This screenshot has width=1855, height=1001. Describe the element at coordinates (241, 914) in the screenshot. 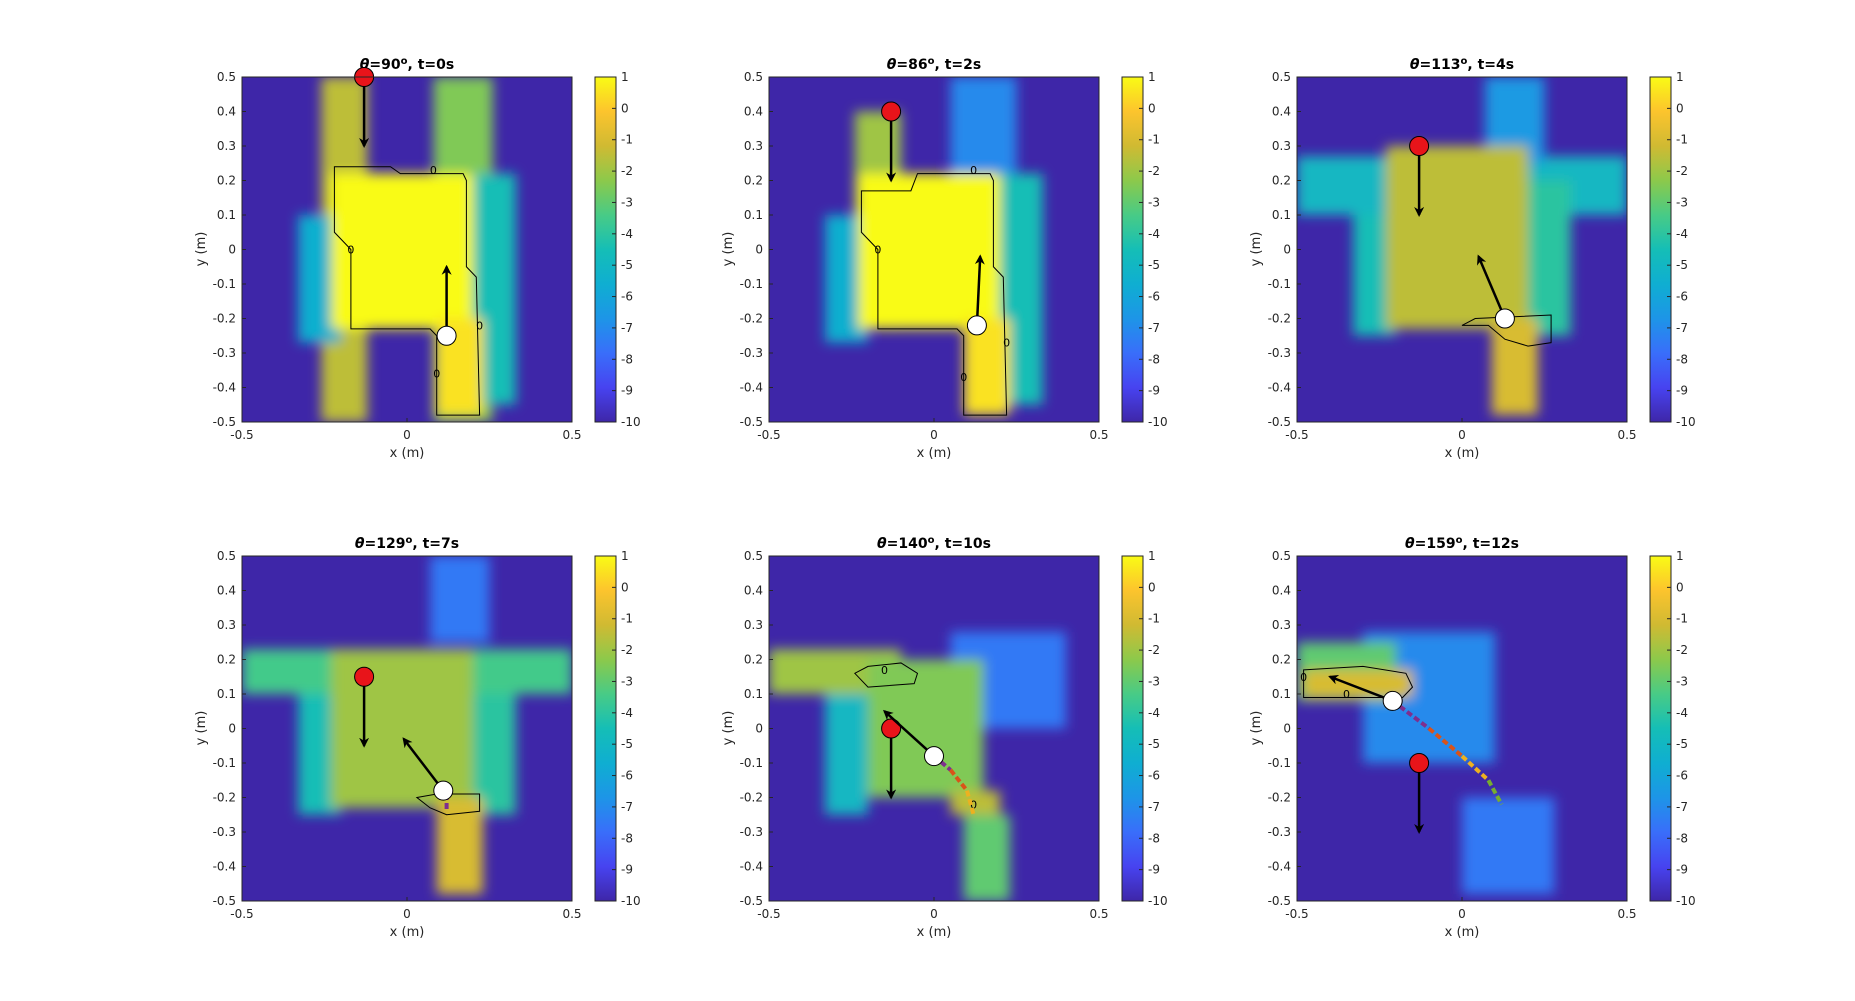

I see `x-tick-label: -0.5` at that location.